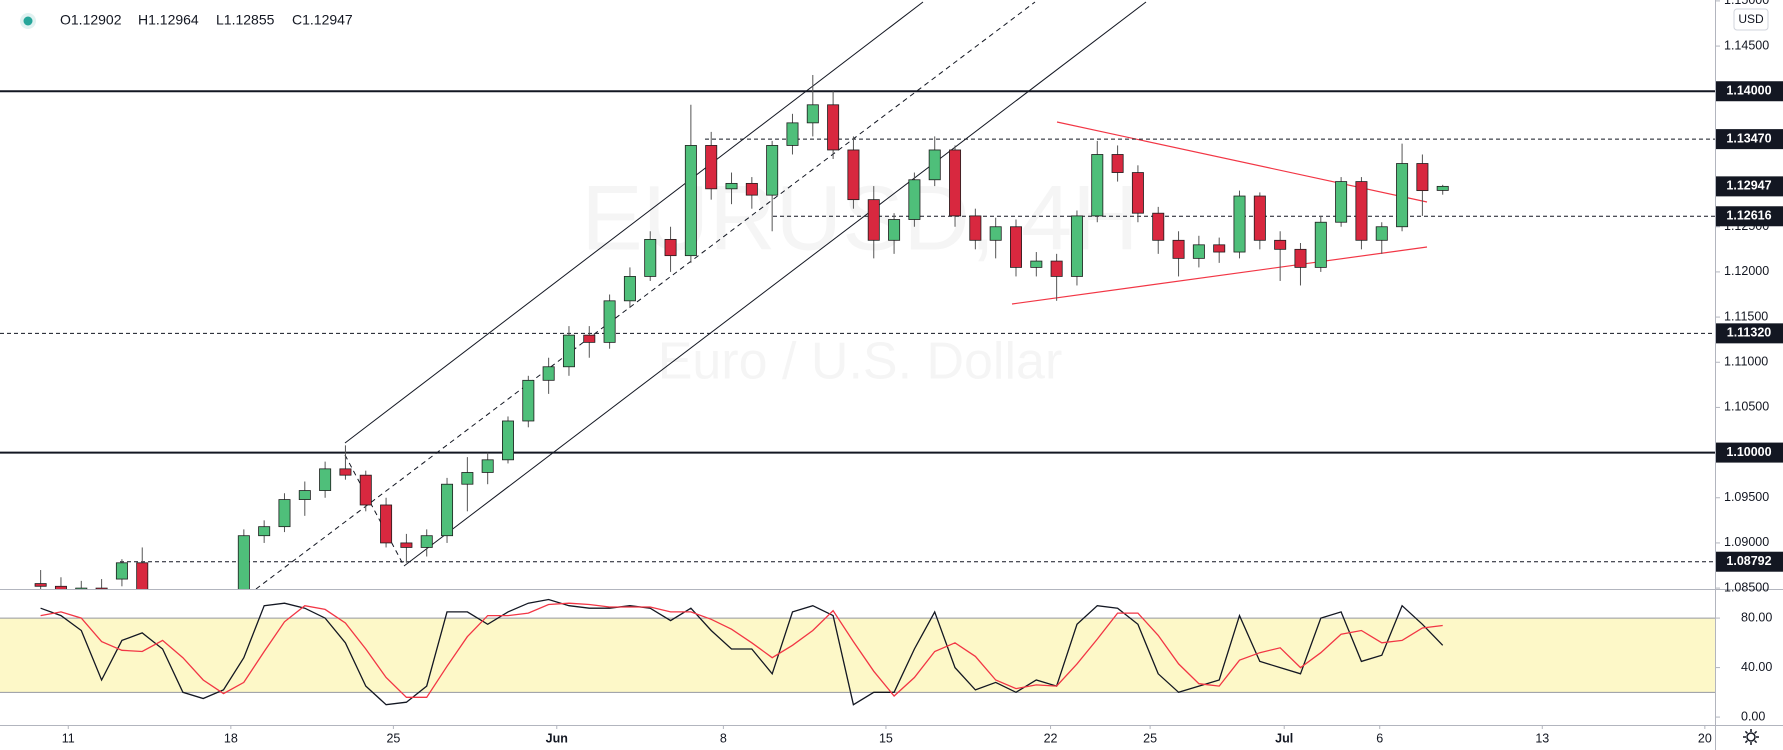 This screenshot has width=1783, height=750. What do you see at coordinates (1705, 738) in the screenshot?
I see `x-tick-label: 20` at bounding box center [1705, 738].